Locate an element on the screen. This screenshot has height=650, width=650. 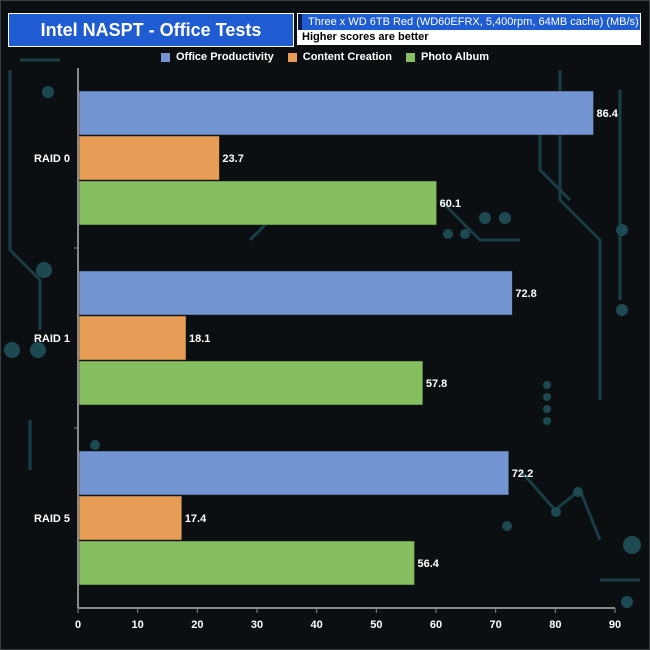
x-tick-label: 0 is located at coordinates (78, 625).